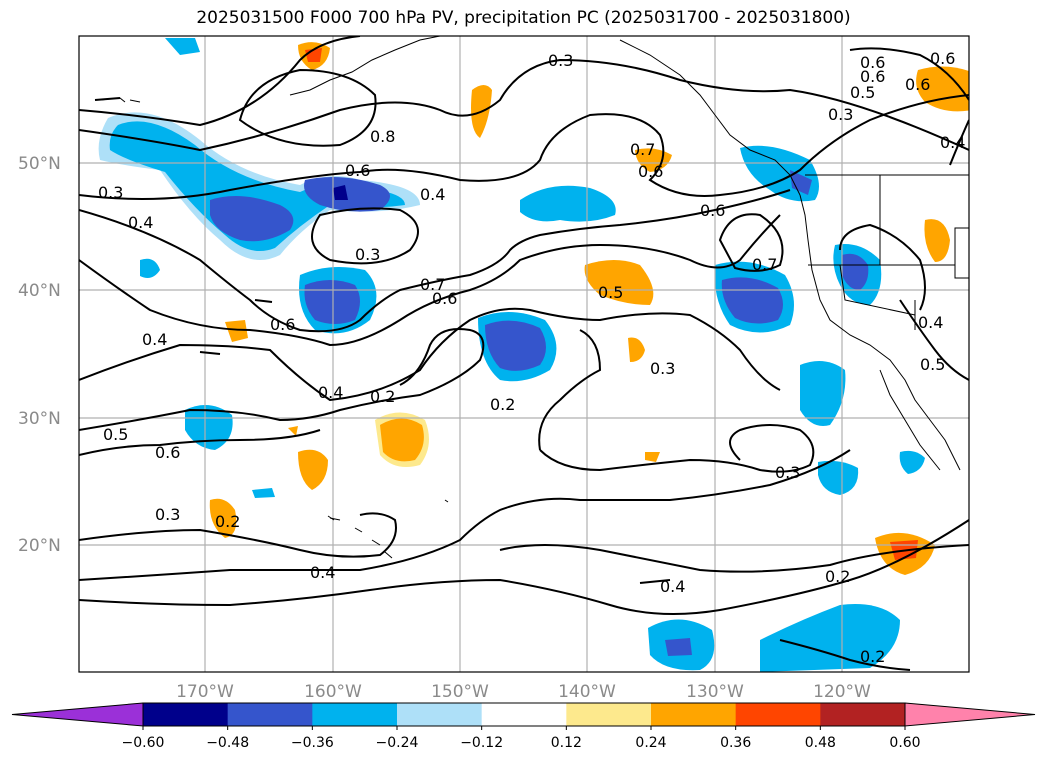 The height and width of the screenshot is (765, 1047). What do you see at coordinates (650, 743) in the screenshot?
I see `colorbar-tick-label: 0.24` at bounding box center [650, 743].